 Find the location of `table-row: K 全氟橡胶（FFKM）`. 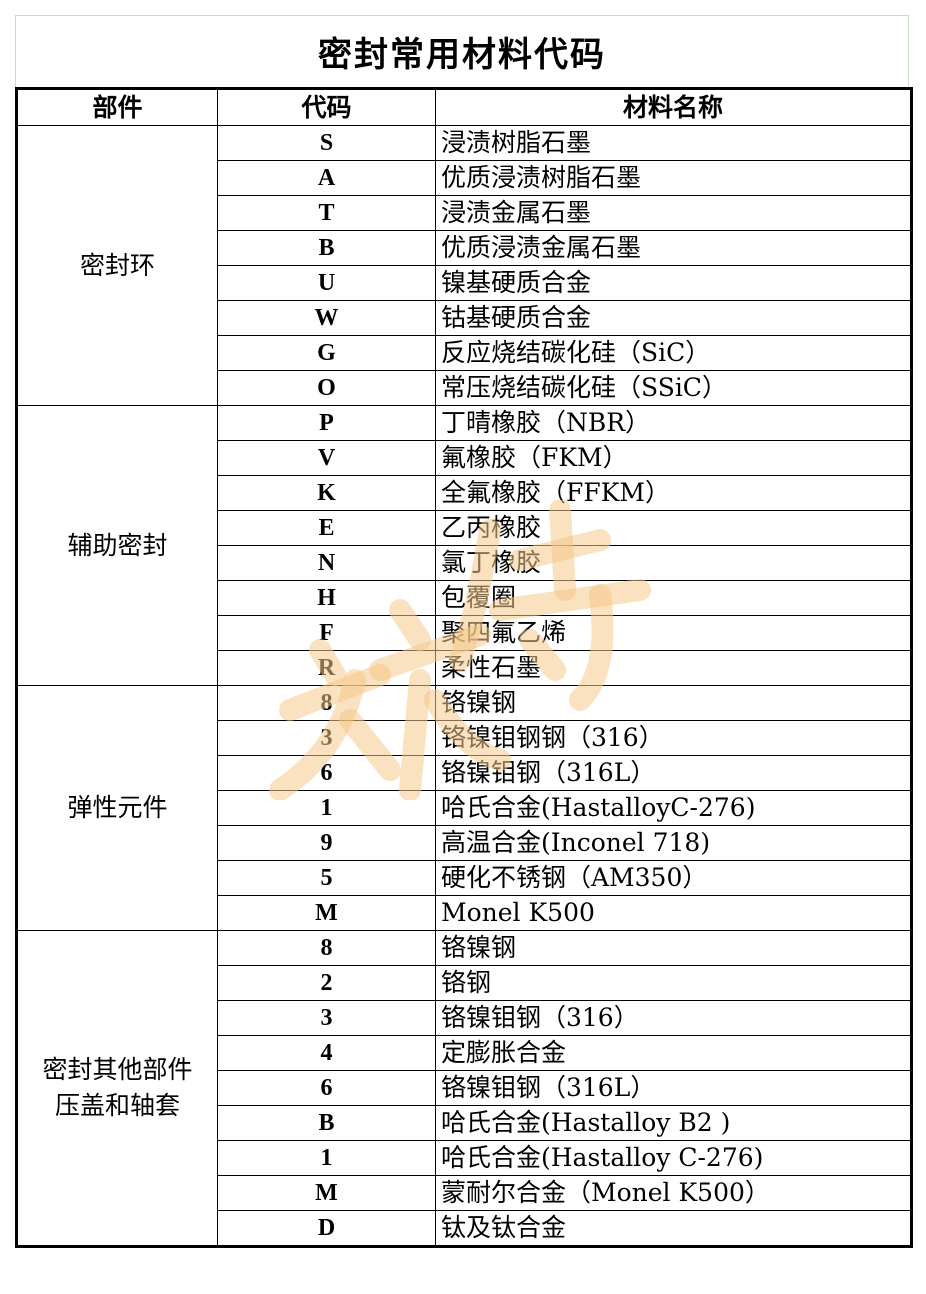

table-row: K 全氟橡胶（FFKM） is located at coordinates (464, 493).